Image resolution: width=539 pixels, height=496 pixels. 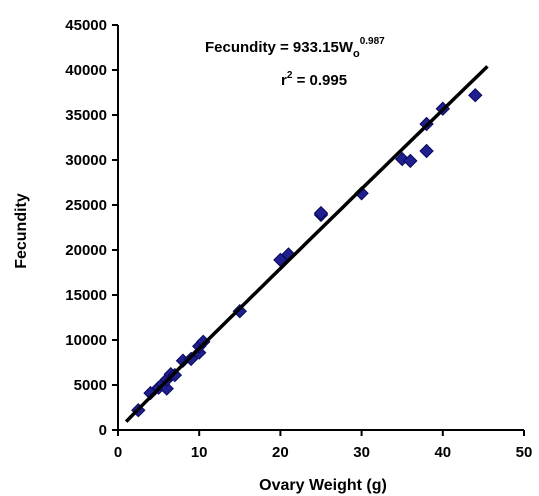 I want to click on equation-annotation: Fecundity = 933.15Wo0.987, so click(x=295, y=48).